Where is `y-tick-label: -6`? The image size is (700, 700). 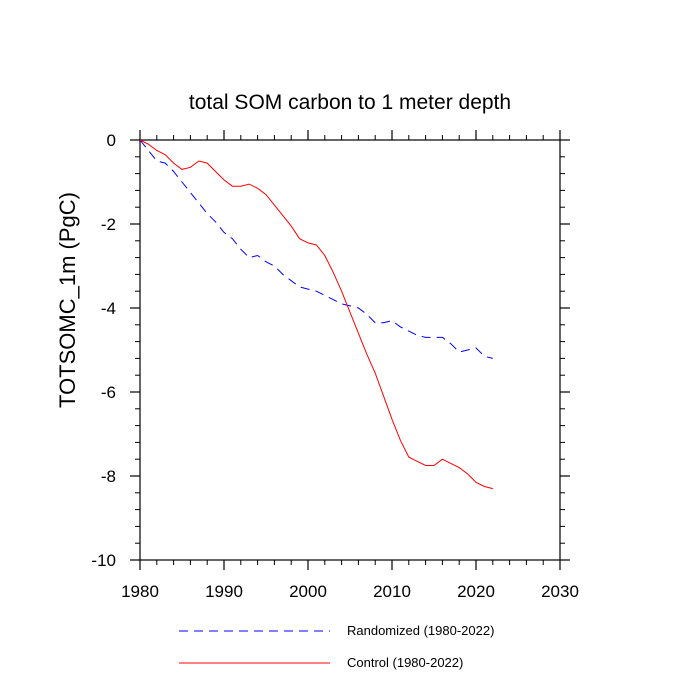 y-tick-label: -6 is located at coordinates (108, 392).